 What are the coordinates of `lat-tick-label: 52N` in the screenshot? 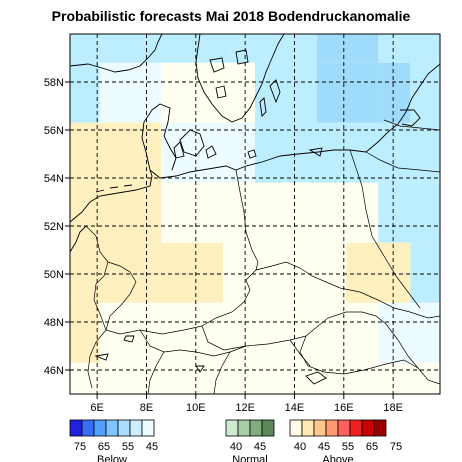 It's located at (54, 227).